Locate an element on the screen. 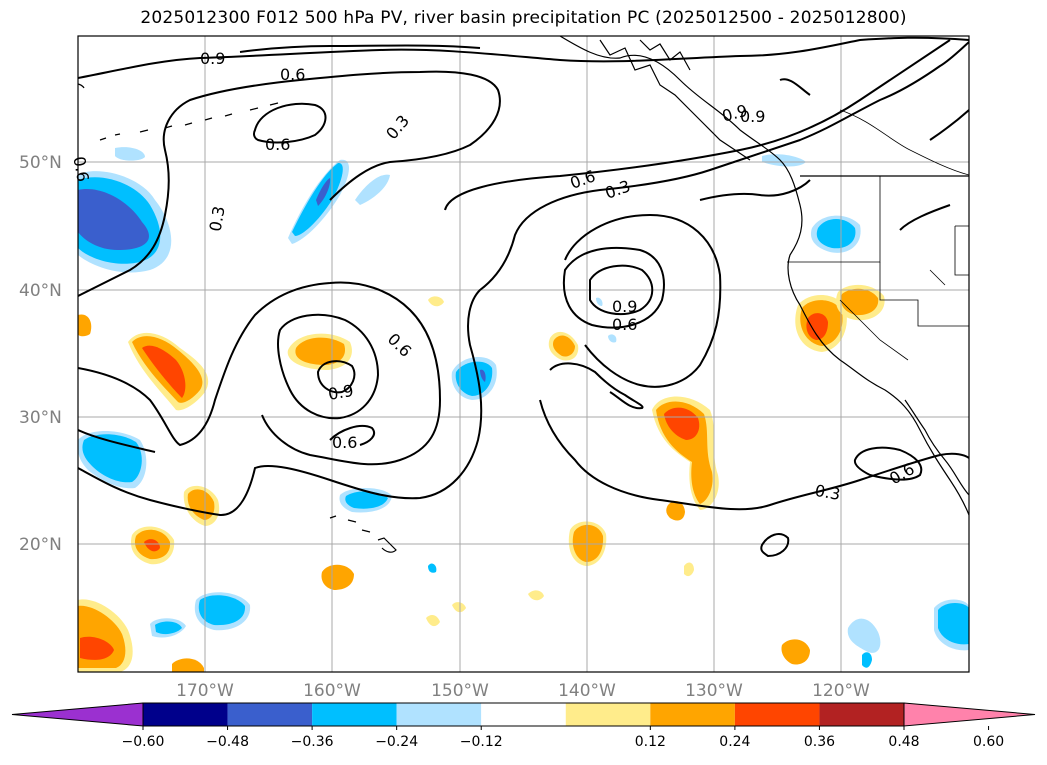 This screenshot has height=765, width=1047. colorbar-tick-label: −0.48 is located at coordinates (227, 742).